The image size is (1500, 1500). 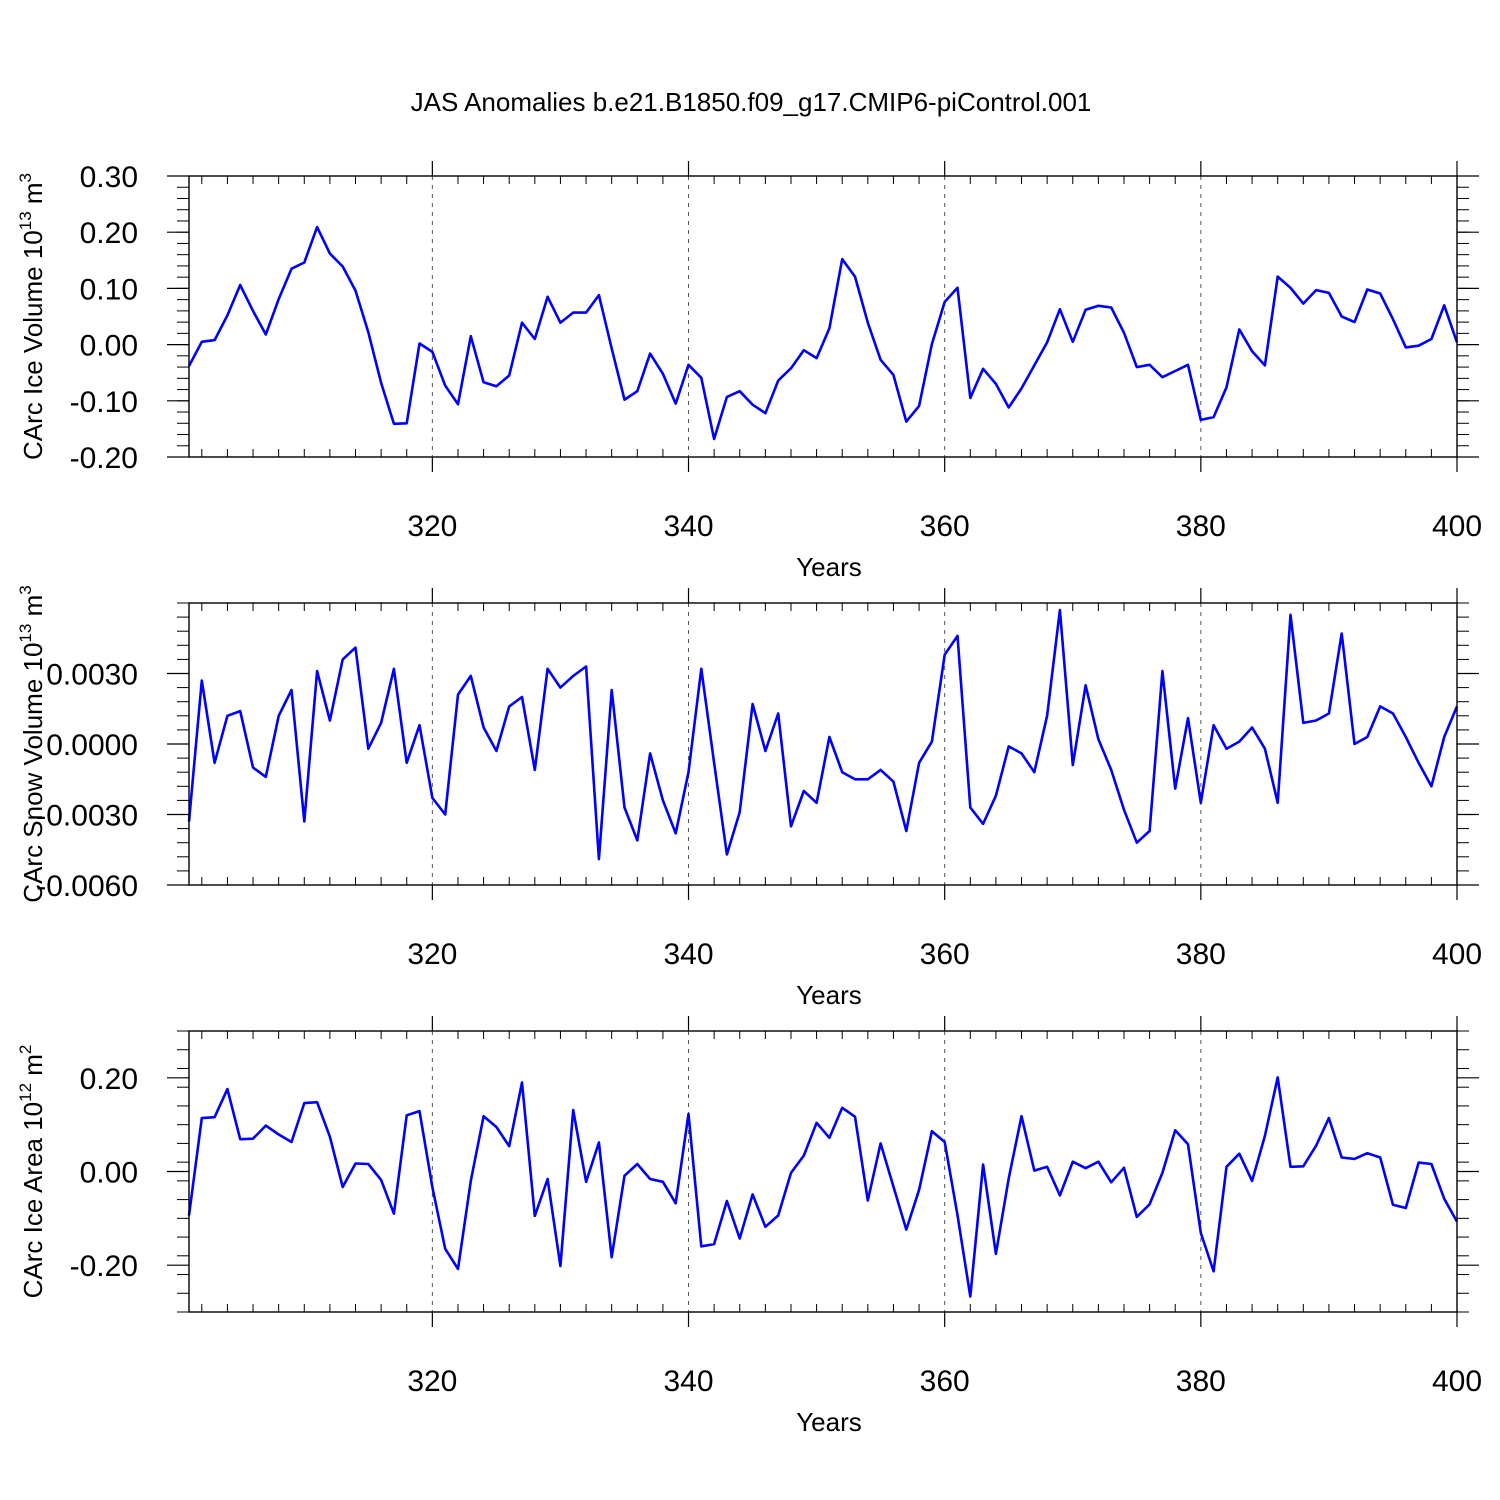 What do you see at coordinates (829, 995) in the screenshot?
I see `snow-volume-xaxis-label: Years` at bounding box center [829, 995].